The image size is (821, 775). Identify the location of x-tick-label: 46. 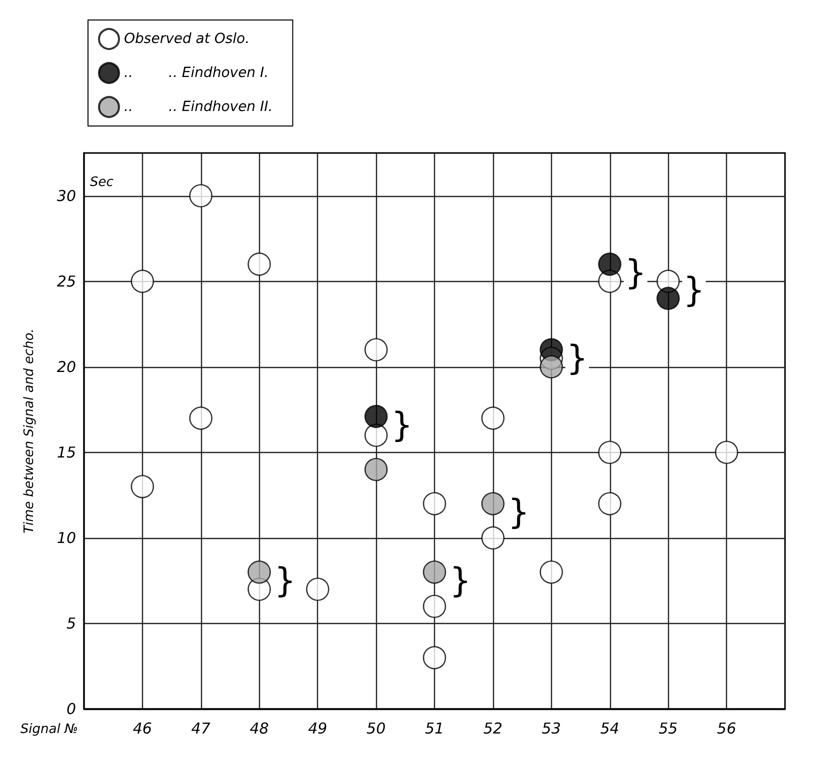
(142, 729).